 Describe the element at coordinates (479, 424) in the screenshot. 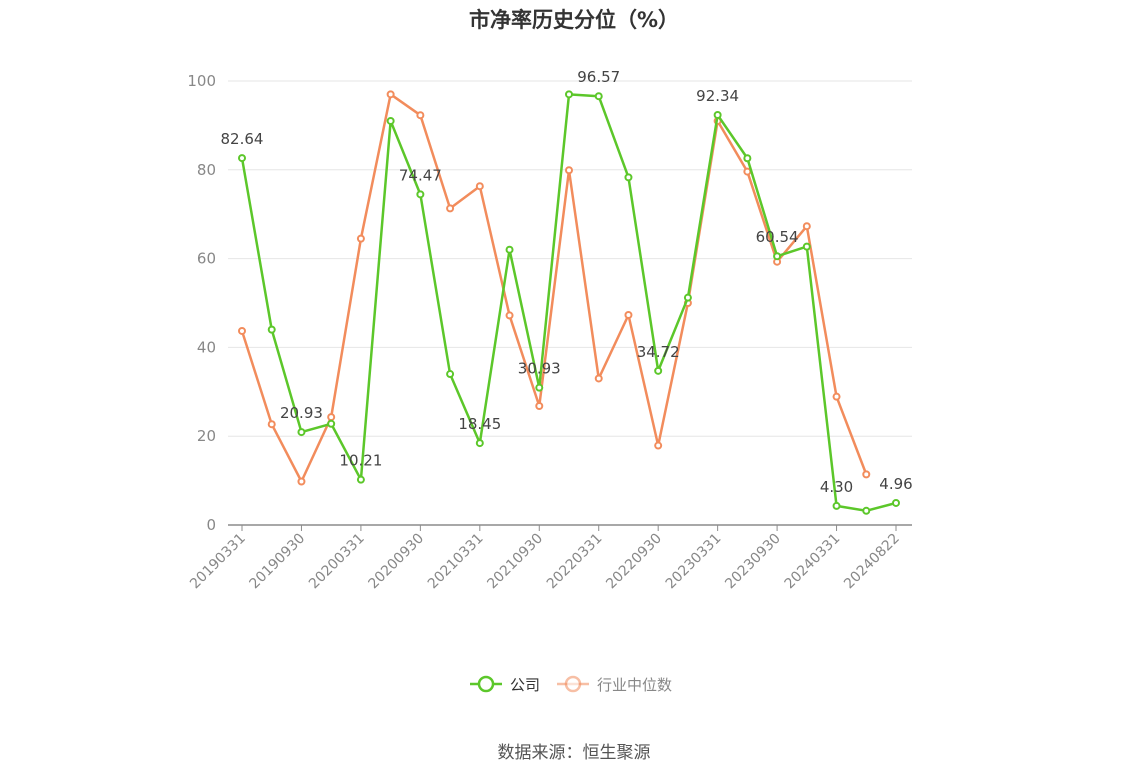

I see `data-label: 18.45` at that location.